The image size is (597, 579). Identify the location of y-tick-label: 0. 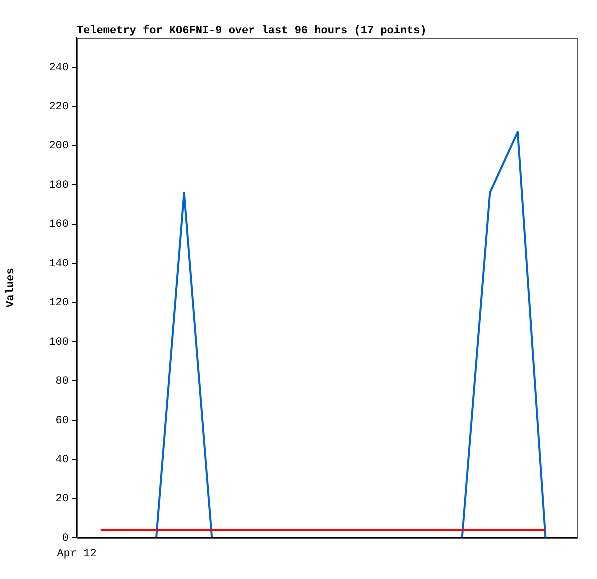
(65, 538).